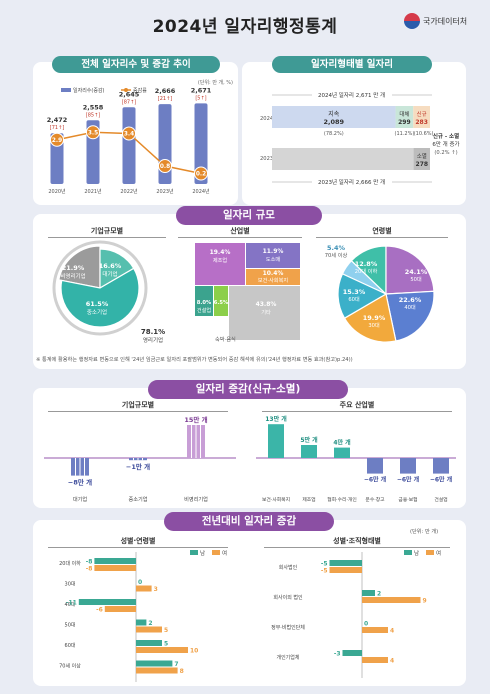 Image resolution: width=490 pixels, height=694 pixels. I want to click on year-2023-label: 2023년, so click(269, 158).